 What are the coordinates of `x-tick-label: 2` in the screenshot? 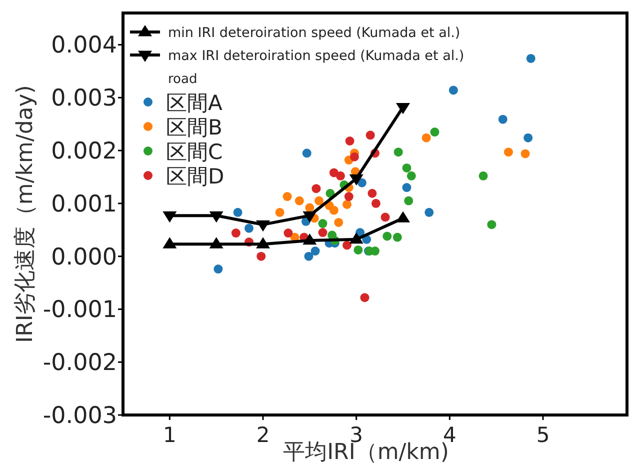 It's located at (263, 435).